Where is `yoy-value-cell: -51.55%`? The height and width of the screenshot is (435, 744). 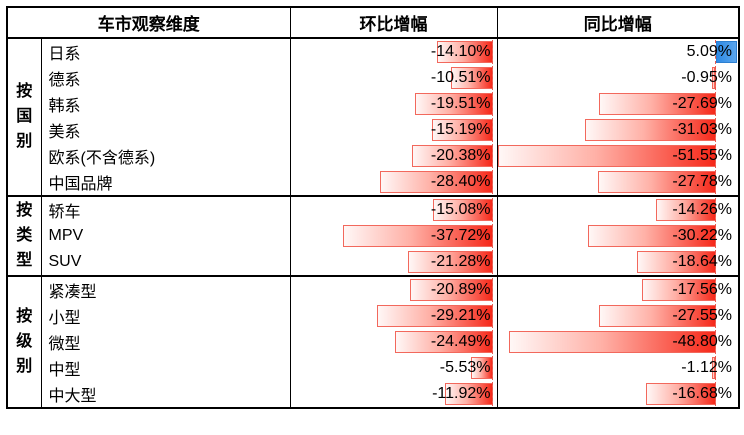 yoy-value-cell: -51.55% is located at coordinates (617, 156).